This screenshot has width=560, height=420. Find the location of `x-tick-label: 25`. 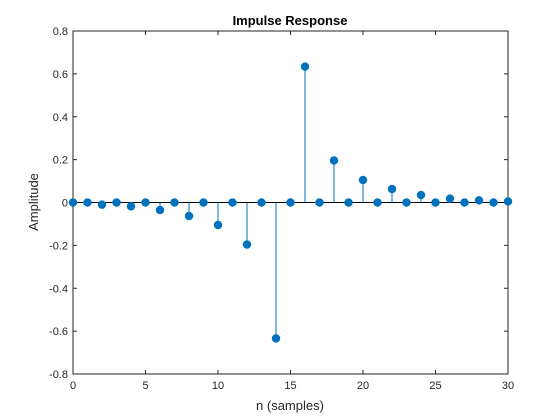

x-tick-label: 25 is located at coordinates (435, 386).